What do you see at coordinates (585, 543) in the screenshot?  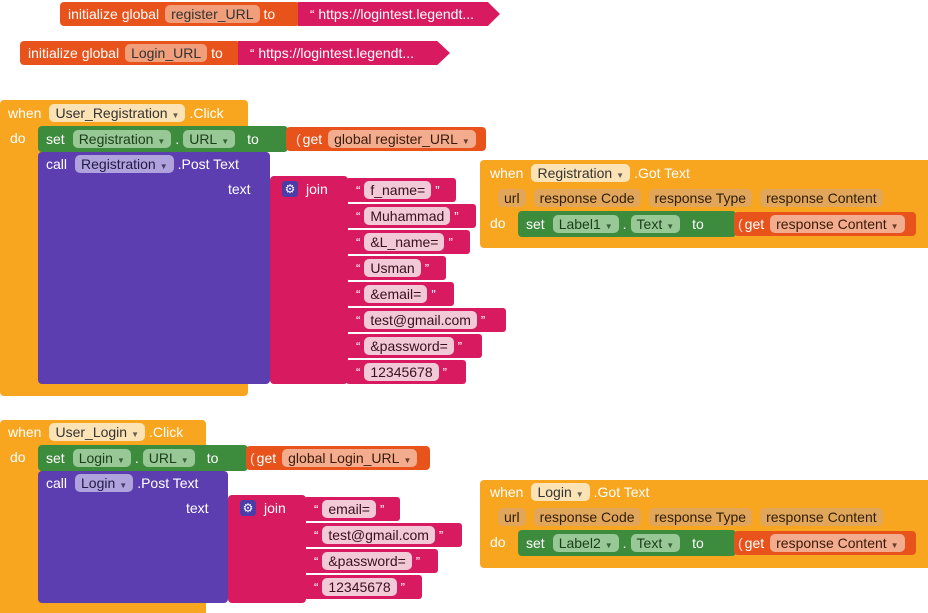 I see `label2-component-field: Label2 ▼` at bounding box center [585, 543].